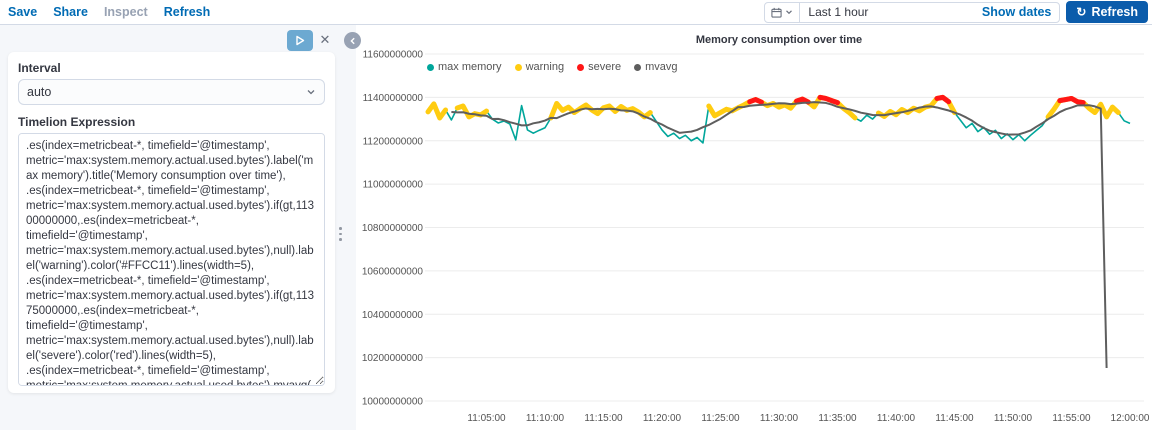  What do you see at coordinates (393, 98) in the screenshot?
I see `svg-text: 11400000000` at bounding box center [393, 98].